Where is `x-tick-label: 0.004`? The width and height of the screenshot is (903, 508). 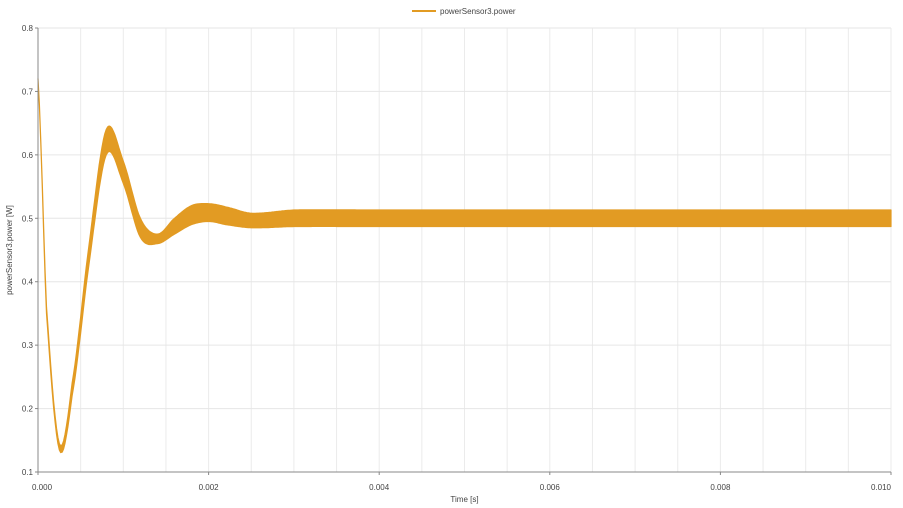
x-tick-label: 0.004 is located at coordinates (379, 487).